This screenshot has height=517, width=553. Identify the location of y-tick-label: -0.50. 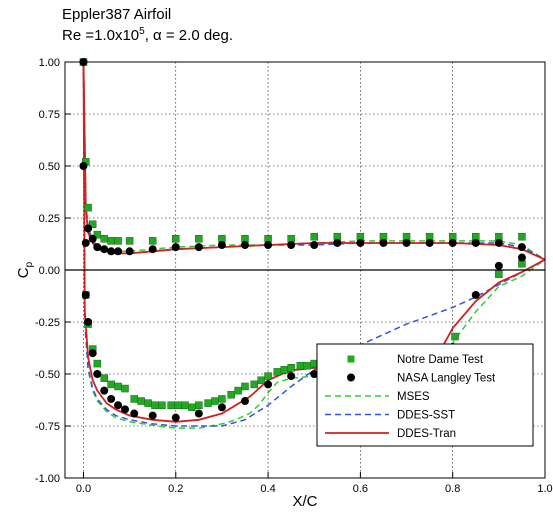
(47, 375).